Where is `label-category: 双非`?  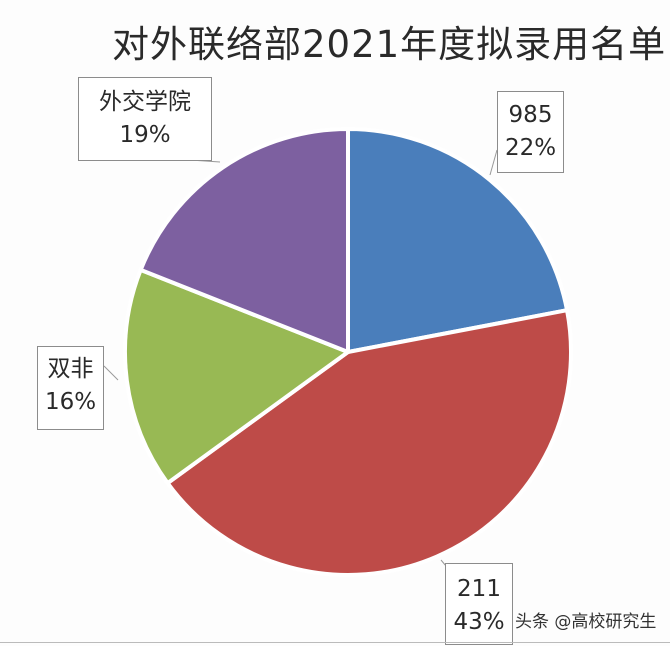
label-category: 双非 is located at coordinates (70, 369).